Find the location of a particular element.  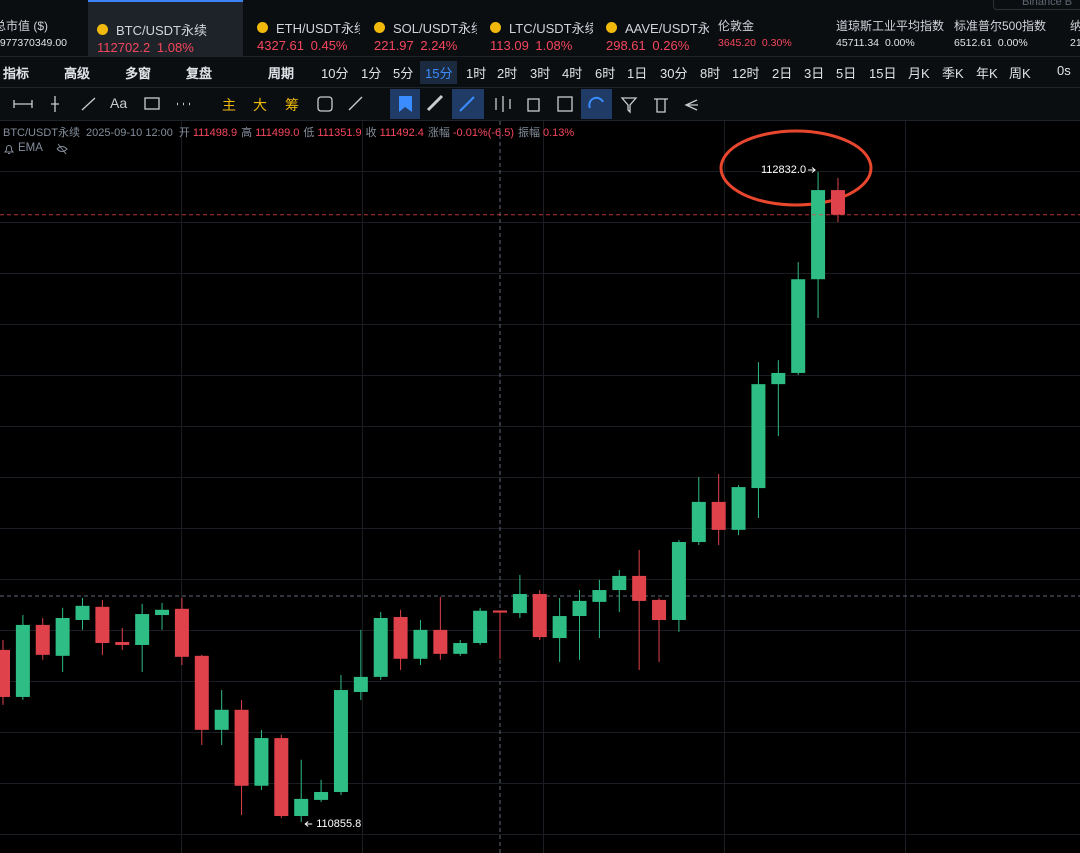

period-button: 15分 is located at coordinates (439, 72).